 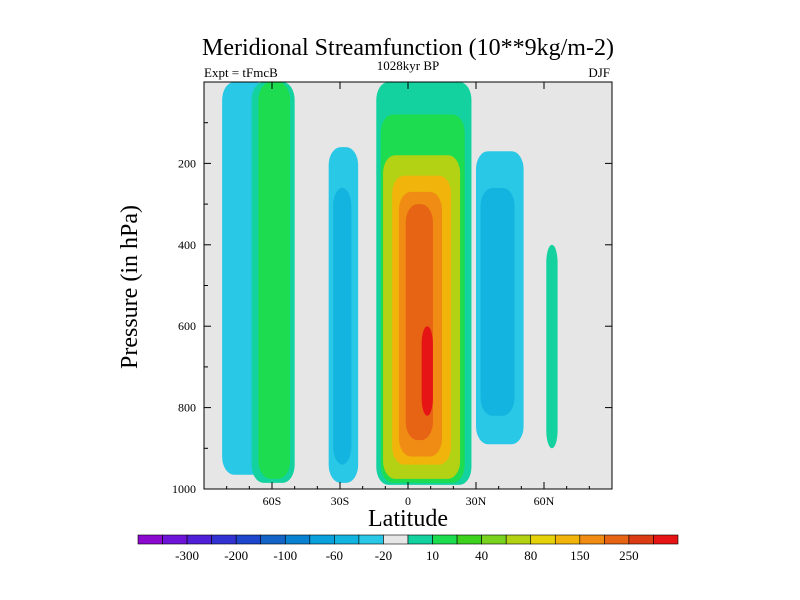 I want to click on chart-title: Meridional Streamfunction (10**9kg/m-2), so click(x=408, y=48).